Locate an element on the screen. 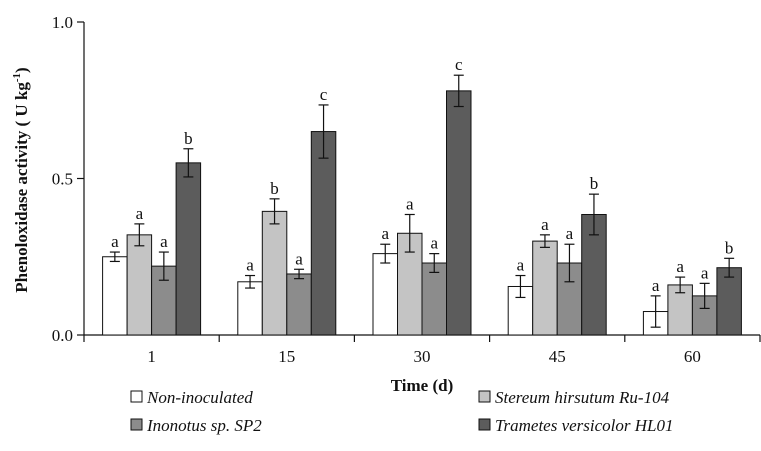 This screenshot has width=761, height=451. x-ticks: 1 15 30 45 60 is located at coordinates (422, 350).